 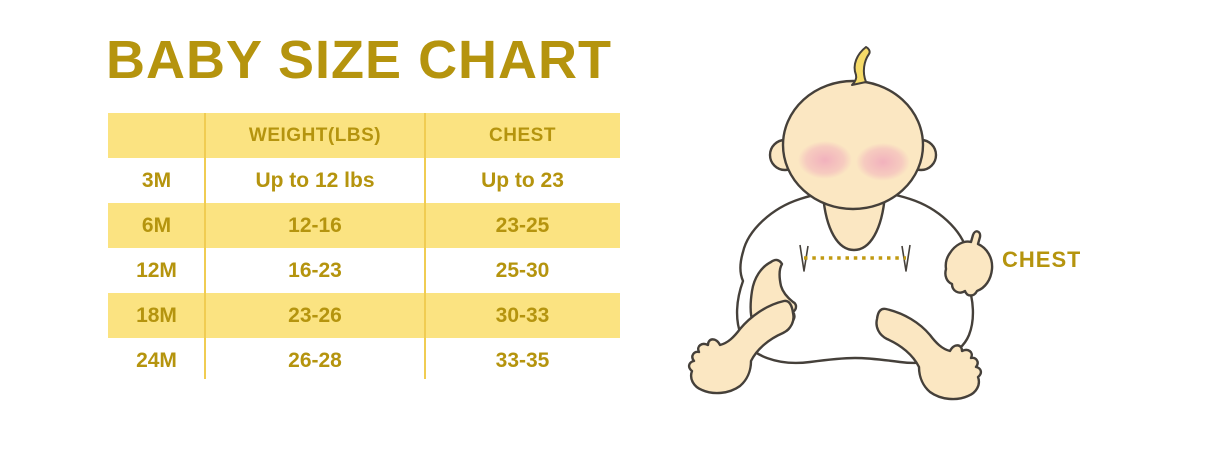 I want to click on chest-cell: Up to 23, so click(x=522, y=180).